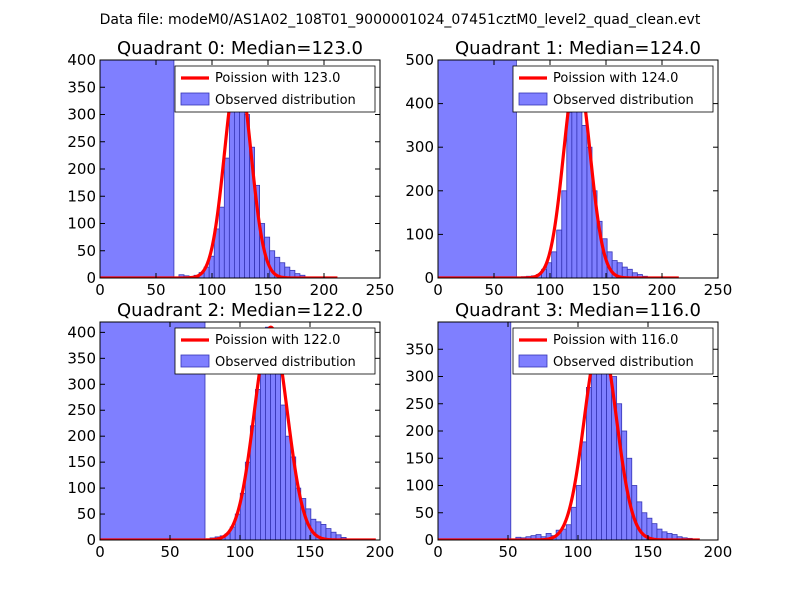  Describe the element at coordinates (277, 340) in the screenshot. I see `legend-label-poisson: Poission with 122.0` at that location.